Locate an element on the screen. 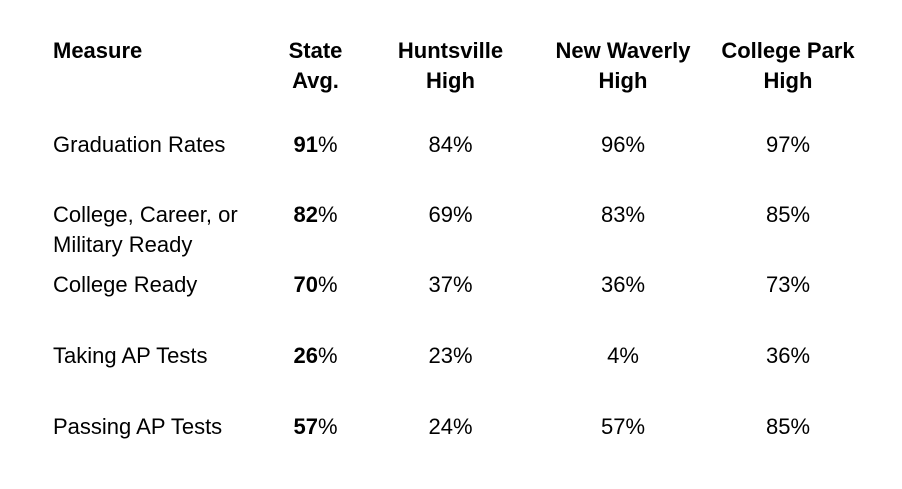  huntsville-value: 24% is located at coordinates (450, 426).